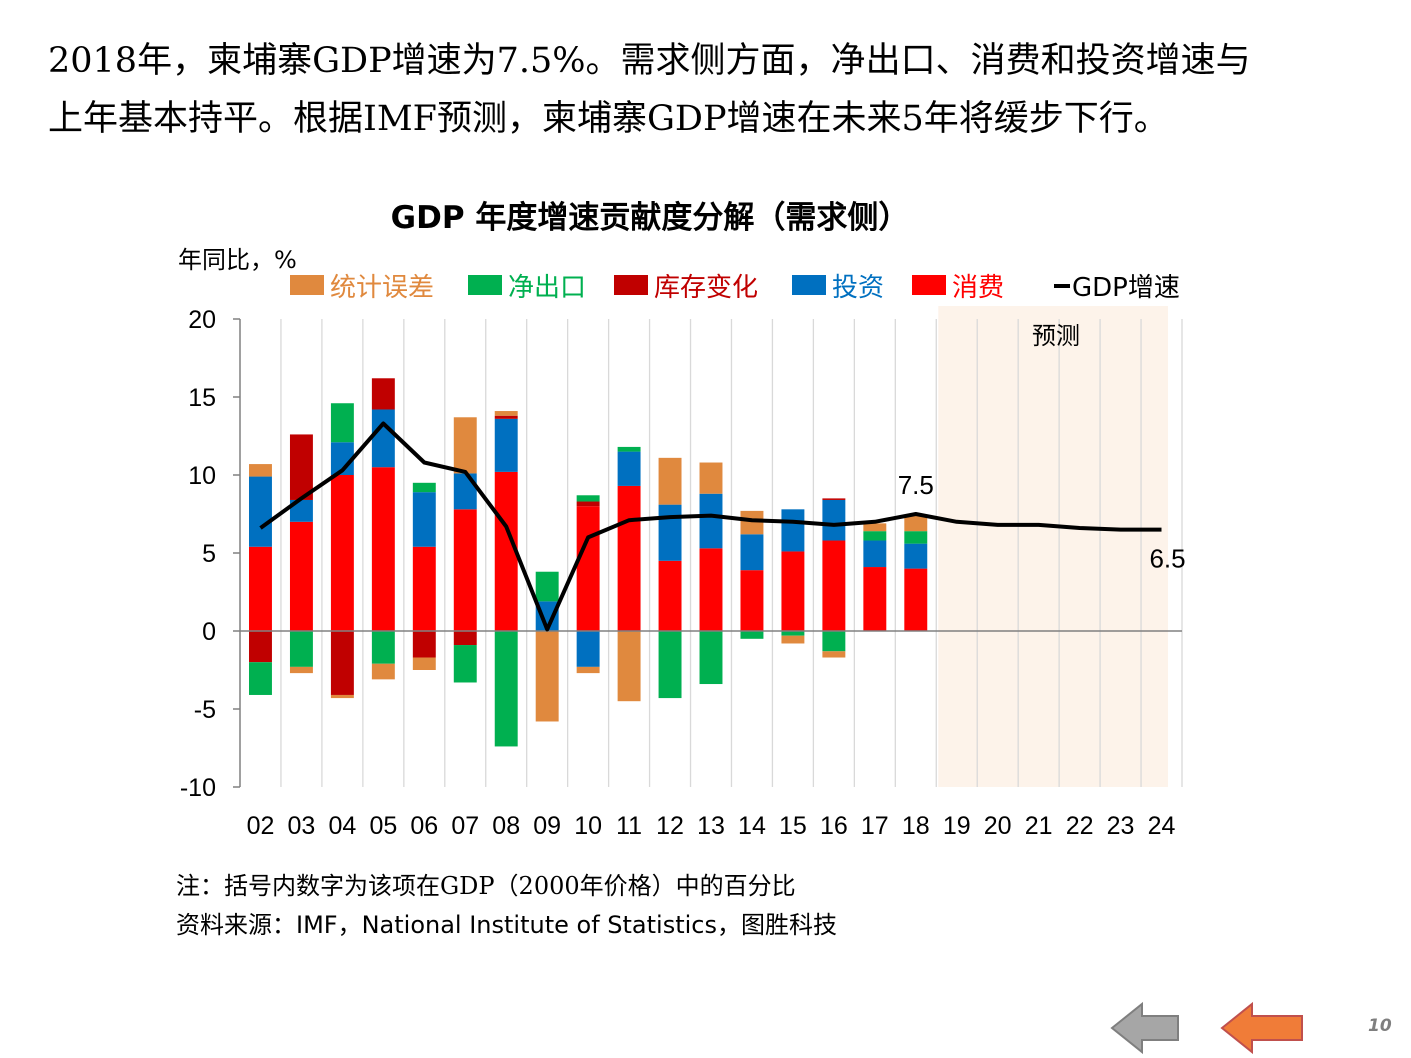  I want to click on bar-统计误差-12, so click(670, 481).